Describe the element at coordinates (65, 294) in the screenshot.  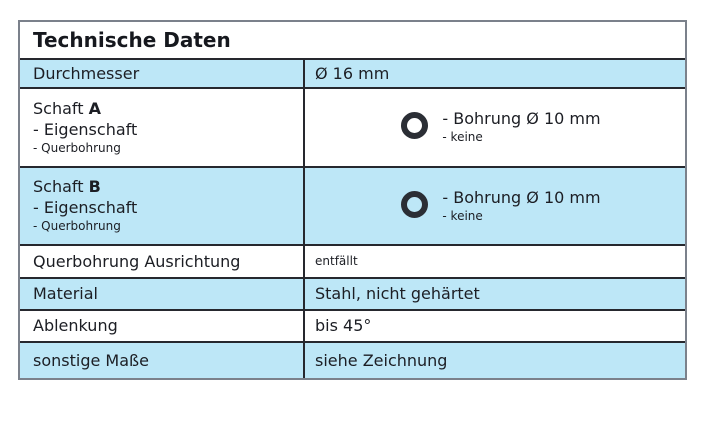
I see `row-label: Material` at that location.